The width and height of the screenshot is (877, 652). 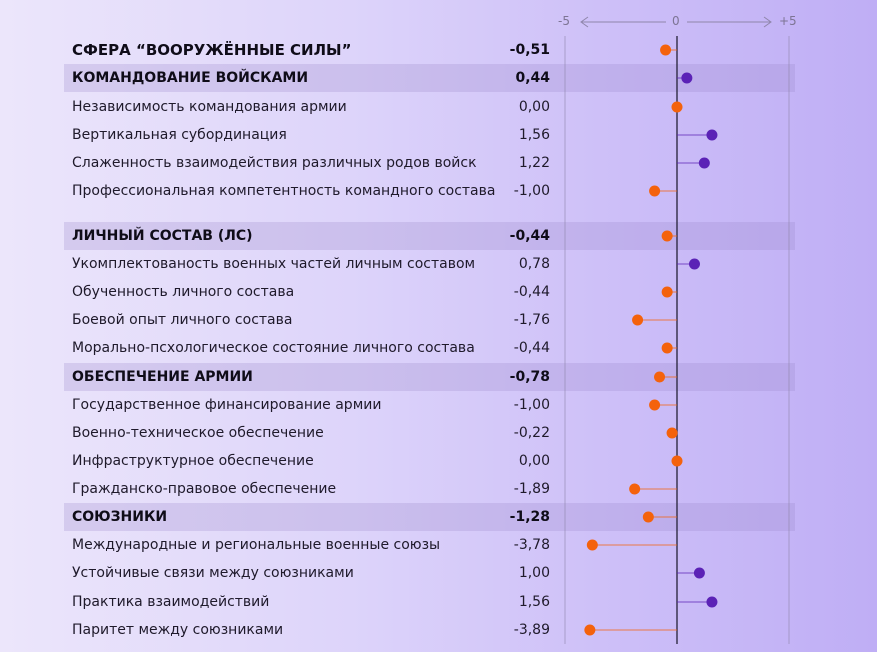 I want to click on row-label: Независимость командования армии, so click(x=209, y=107).